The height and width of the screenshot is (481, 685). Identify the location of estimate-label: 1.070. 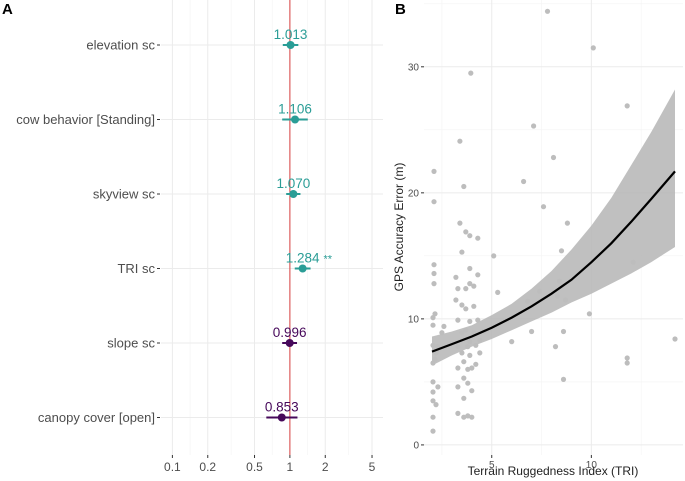
(293, 183).